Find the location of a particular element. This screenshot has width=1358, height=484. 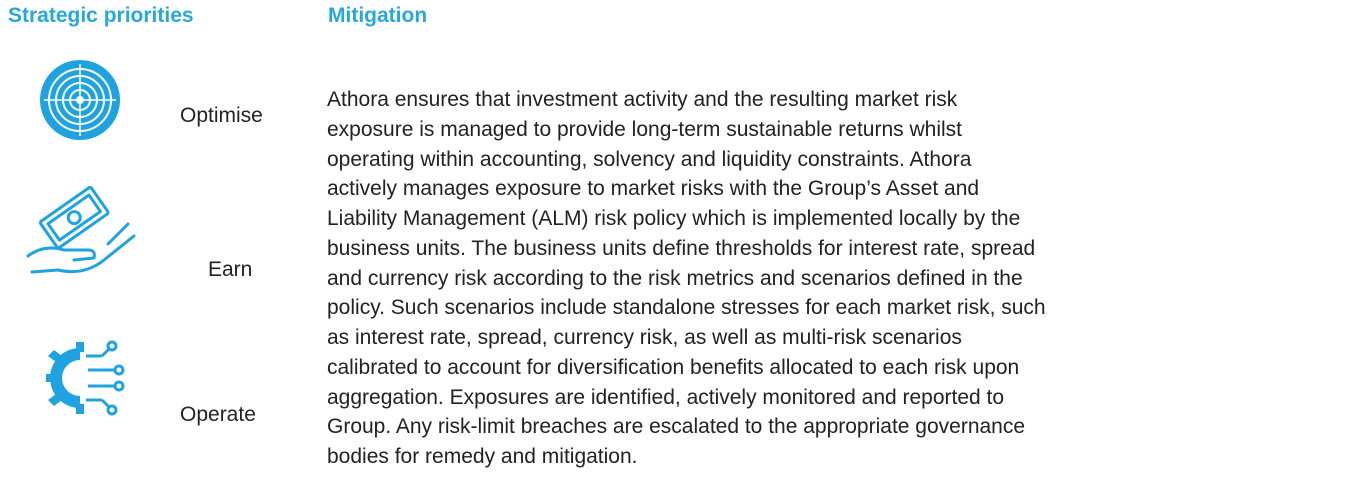

column-header: Mitigation is located at coordinates (378, 15).